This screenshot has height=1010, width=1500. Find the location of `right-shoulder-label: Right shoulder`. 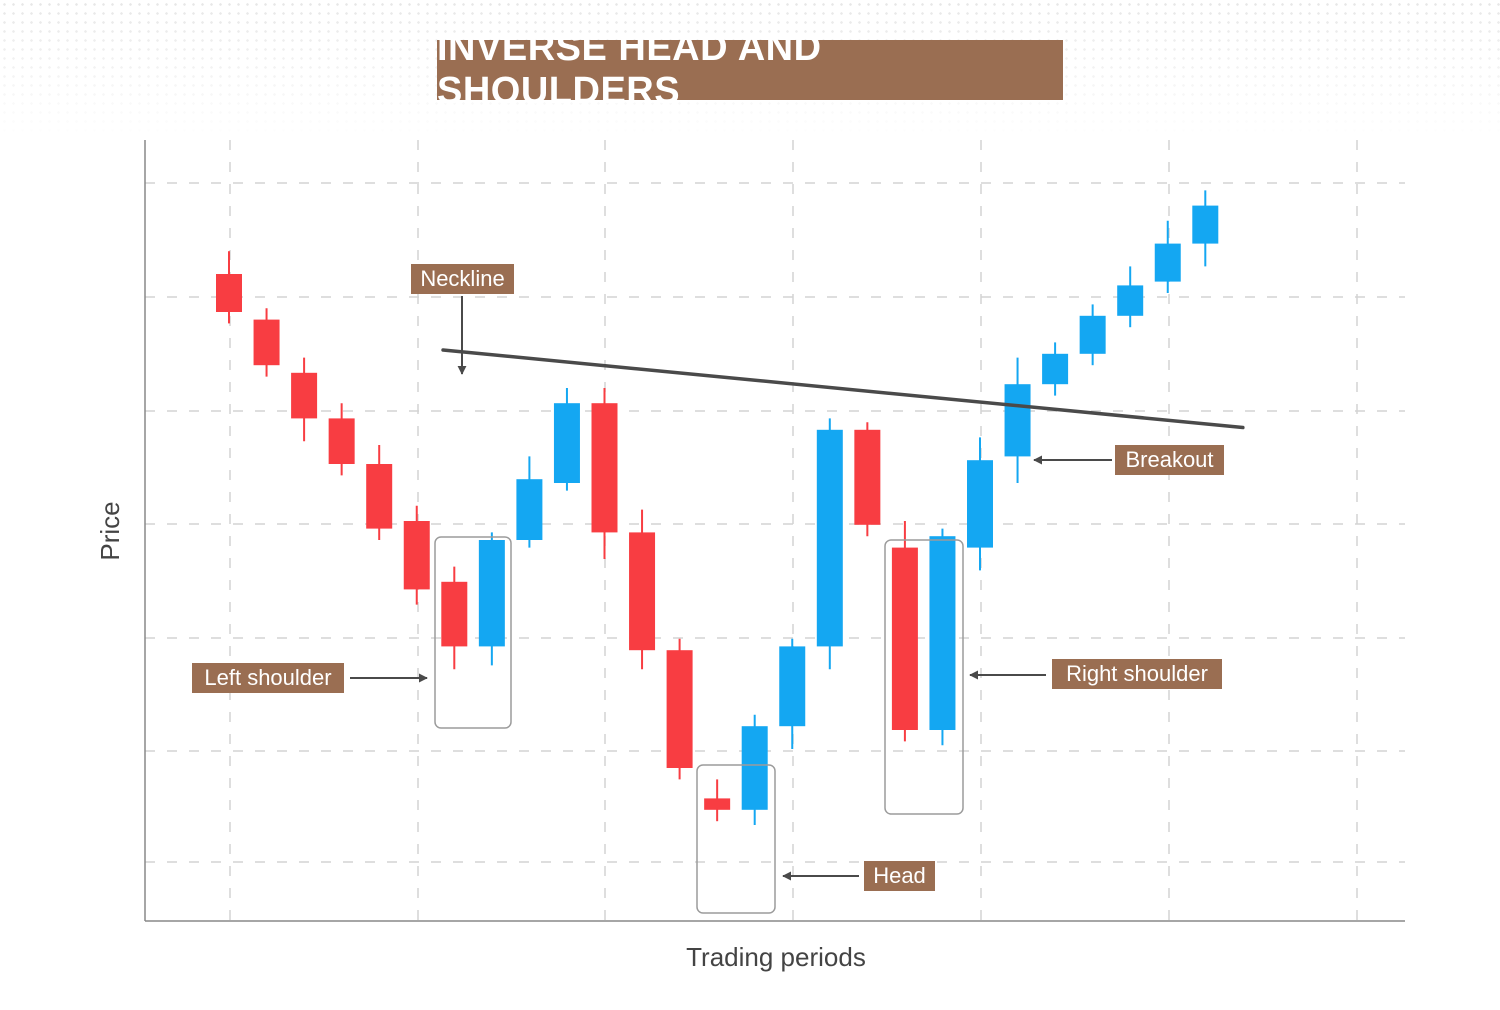

right-shoulder-label: Right shoulder is located at coordinates (1137, 673).